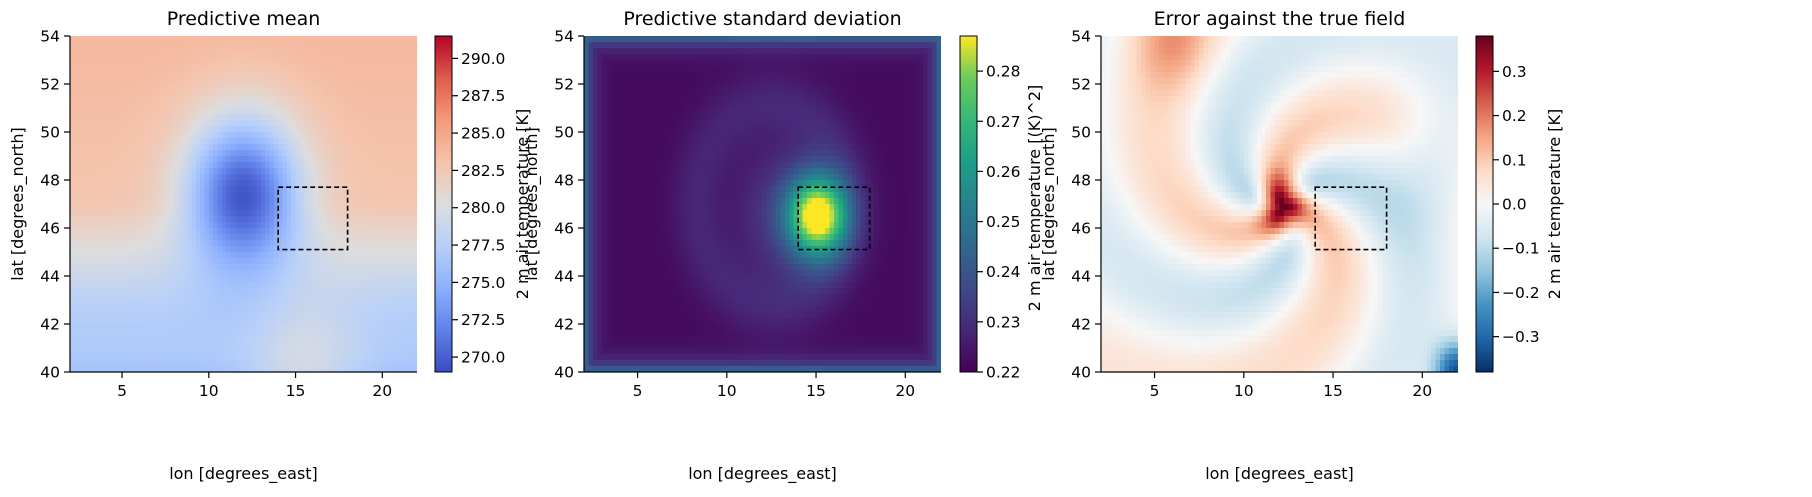 This screenshot has height=497, width=1812. Describe the element at coordinates (244, 19) in the screenshot. I see `chart-title: Predictive mean` at that location.